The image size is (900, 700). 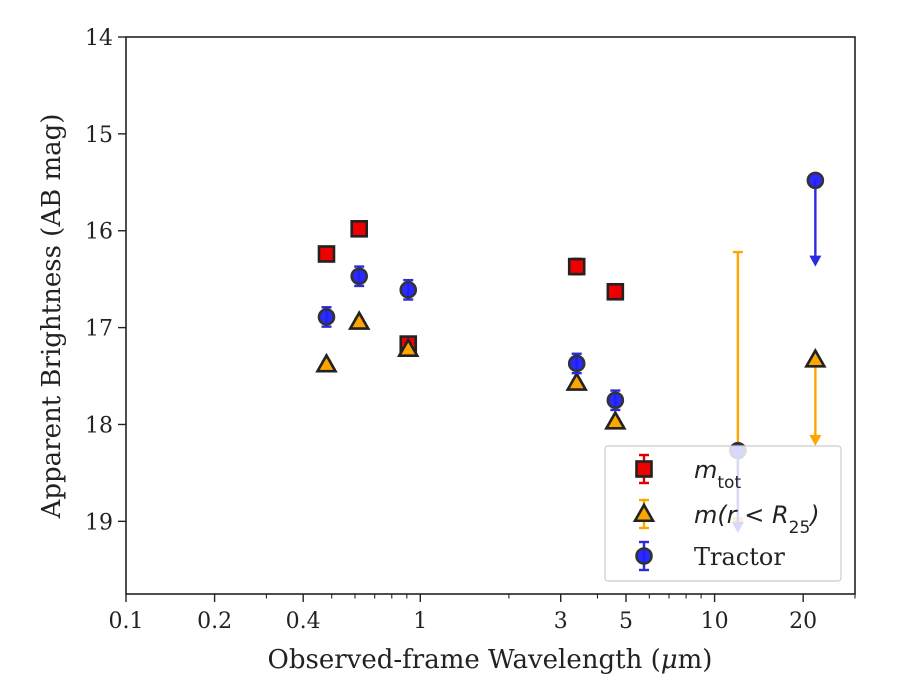 I want to click on x-axis-label: Observed-frame Wavelength (μm), so click(x=490, y=660).